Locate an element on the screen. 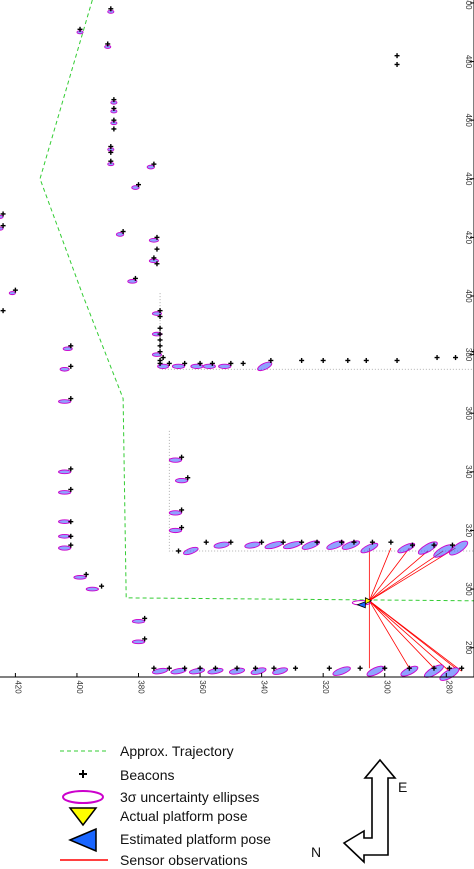 Image resolution: width=474 pixels, height=869 pixels. legend-estimated-pose-swatch is located at coordinates (82, 840).